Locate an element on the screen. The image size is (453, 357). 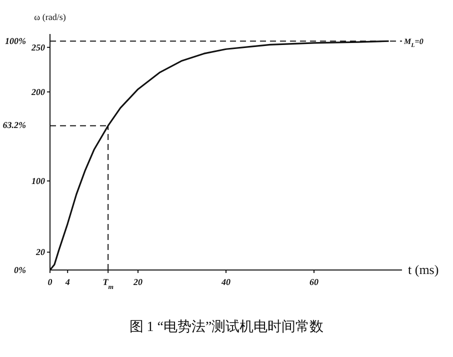
y2-tick-label: 0% is located at coordinates (20, 270).